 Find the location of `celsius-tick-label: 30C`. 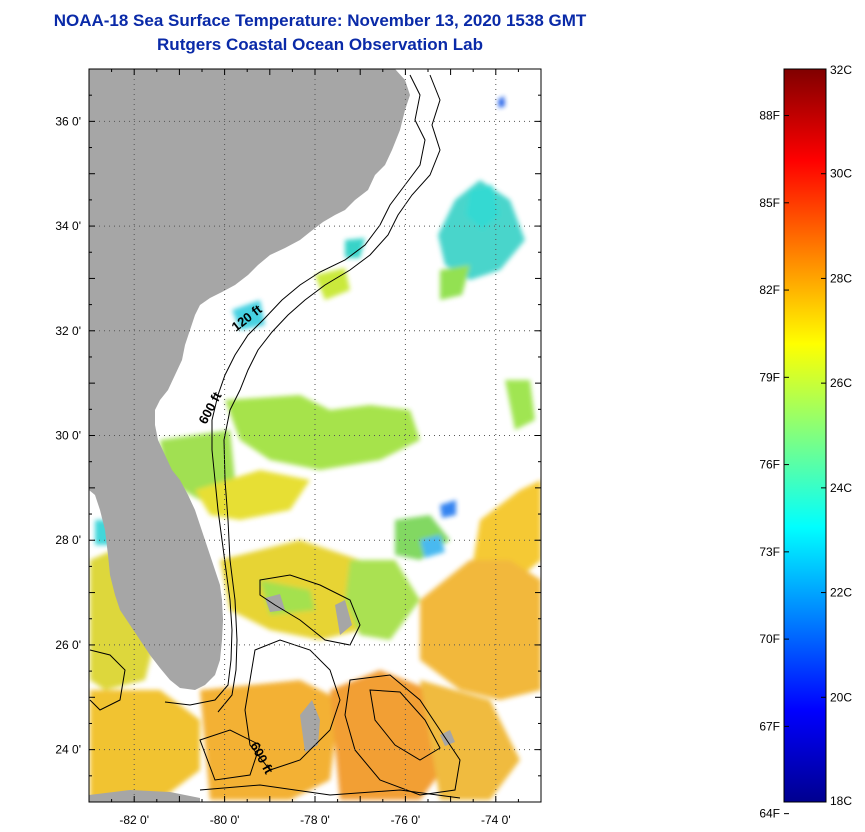

celsius-tick-label: 30C is located at coordinates (841, 174).